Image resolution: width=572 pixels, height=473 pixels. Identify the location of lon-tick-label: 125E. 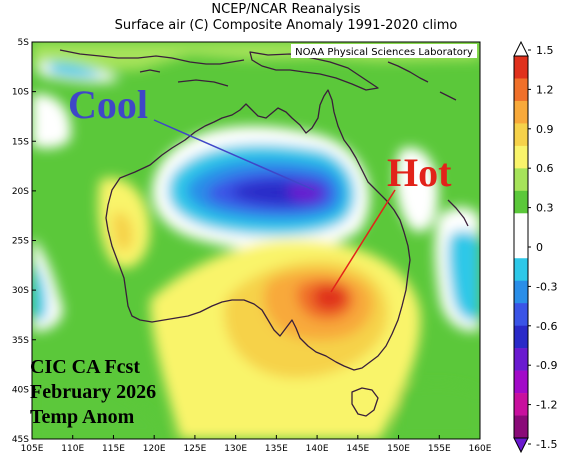
(194, 449).